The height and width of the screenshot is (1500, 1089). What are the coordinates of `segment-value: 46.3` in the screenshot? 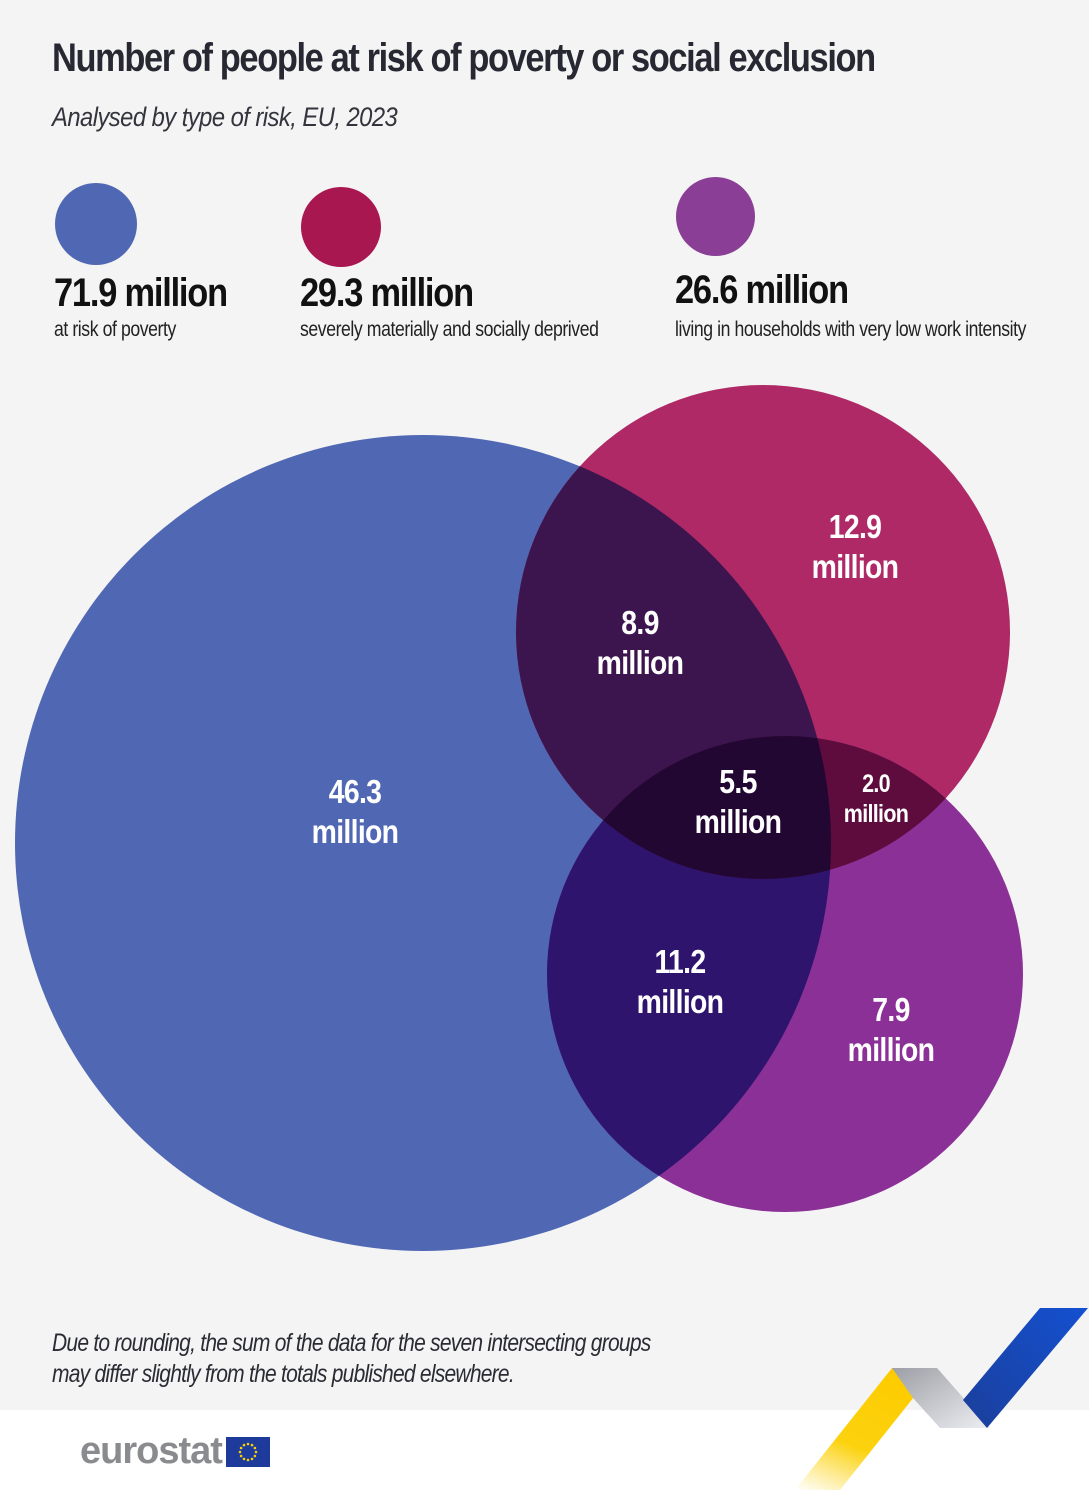 It's located at (355, 791).